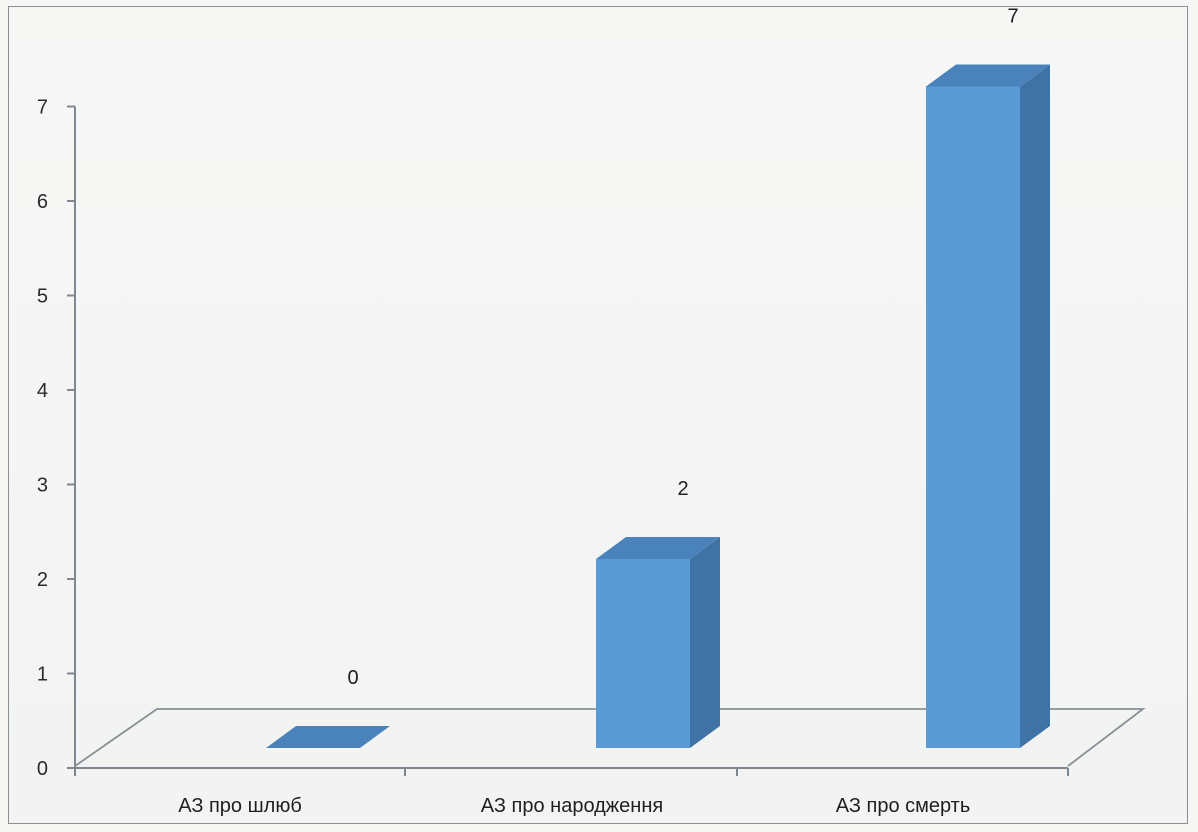 Image resolution: width=1198 pixels, height=832 pixels. I want to click on bar-death, so click(988, 406).